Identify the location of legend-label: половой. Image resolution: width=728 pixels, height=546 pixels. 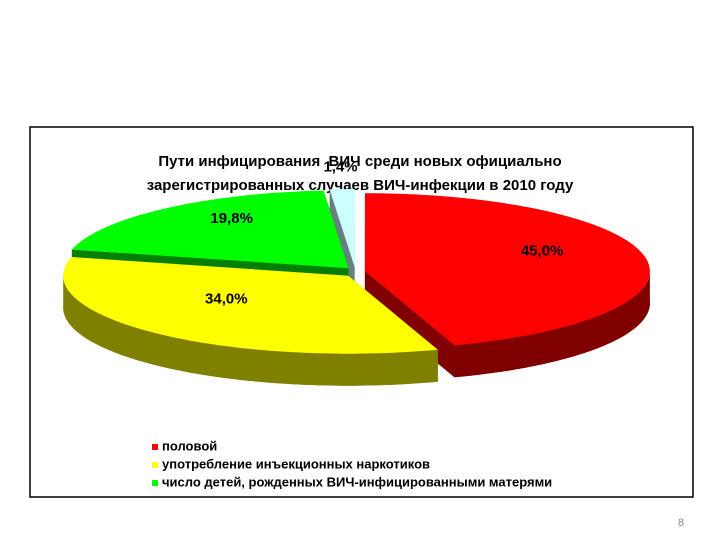
(189, 445).